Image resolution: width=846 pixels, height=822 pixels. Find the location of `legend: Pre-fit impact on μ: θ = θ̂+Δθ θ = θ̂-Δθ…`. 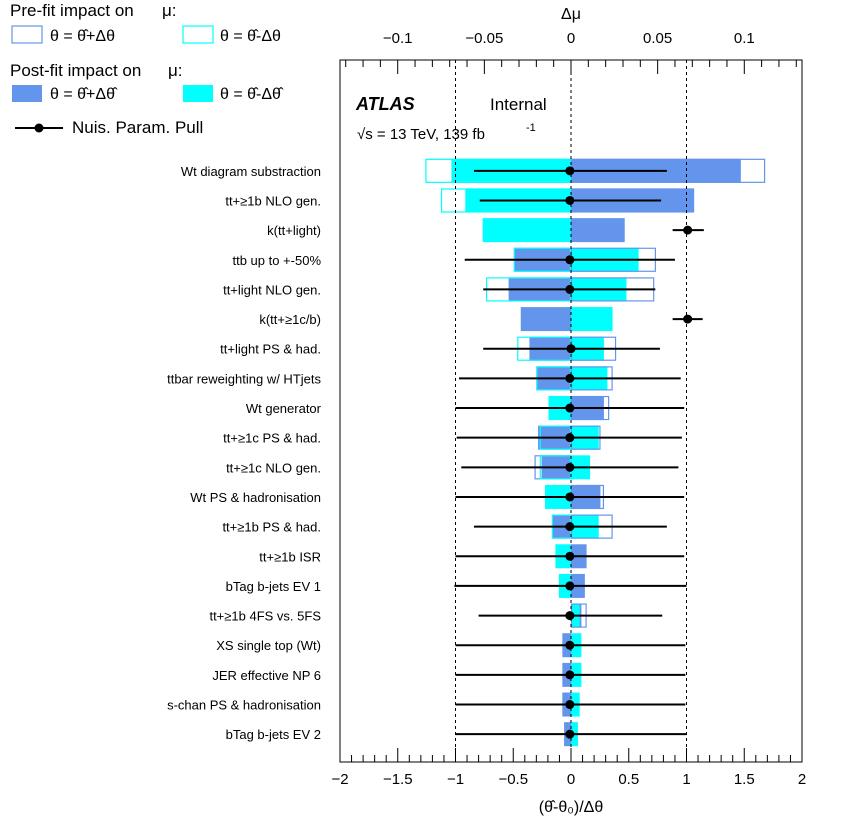

legend: Pre-fit impact on μ: θ = θ̂+Δθ θ = θ̂-Δθ… is located at coordinates (147, 69).